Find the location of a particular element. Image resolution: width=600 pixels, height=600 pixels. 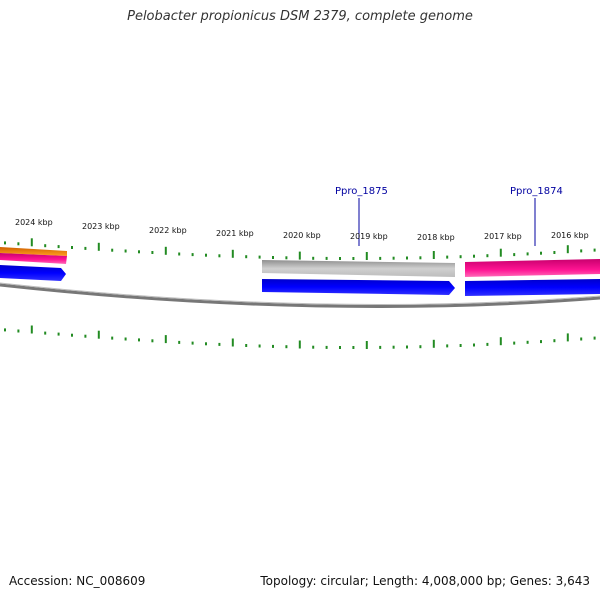

scale-ticks-inner is located at coordinates (300, 337).